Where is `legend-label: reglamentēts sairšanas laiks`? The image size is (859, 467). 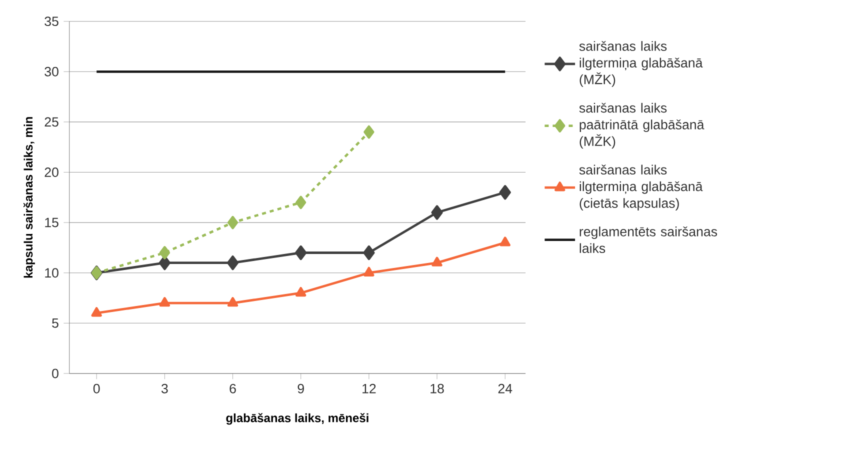 legend-label: reglamentēts sairšanas laiks is located at coordinates (649, 240).